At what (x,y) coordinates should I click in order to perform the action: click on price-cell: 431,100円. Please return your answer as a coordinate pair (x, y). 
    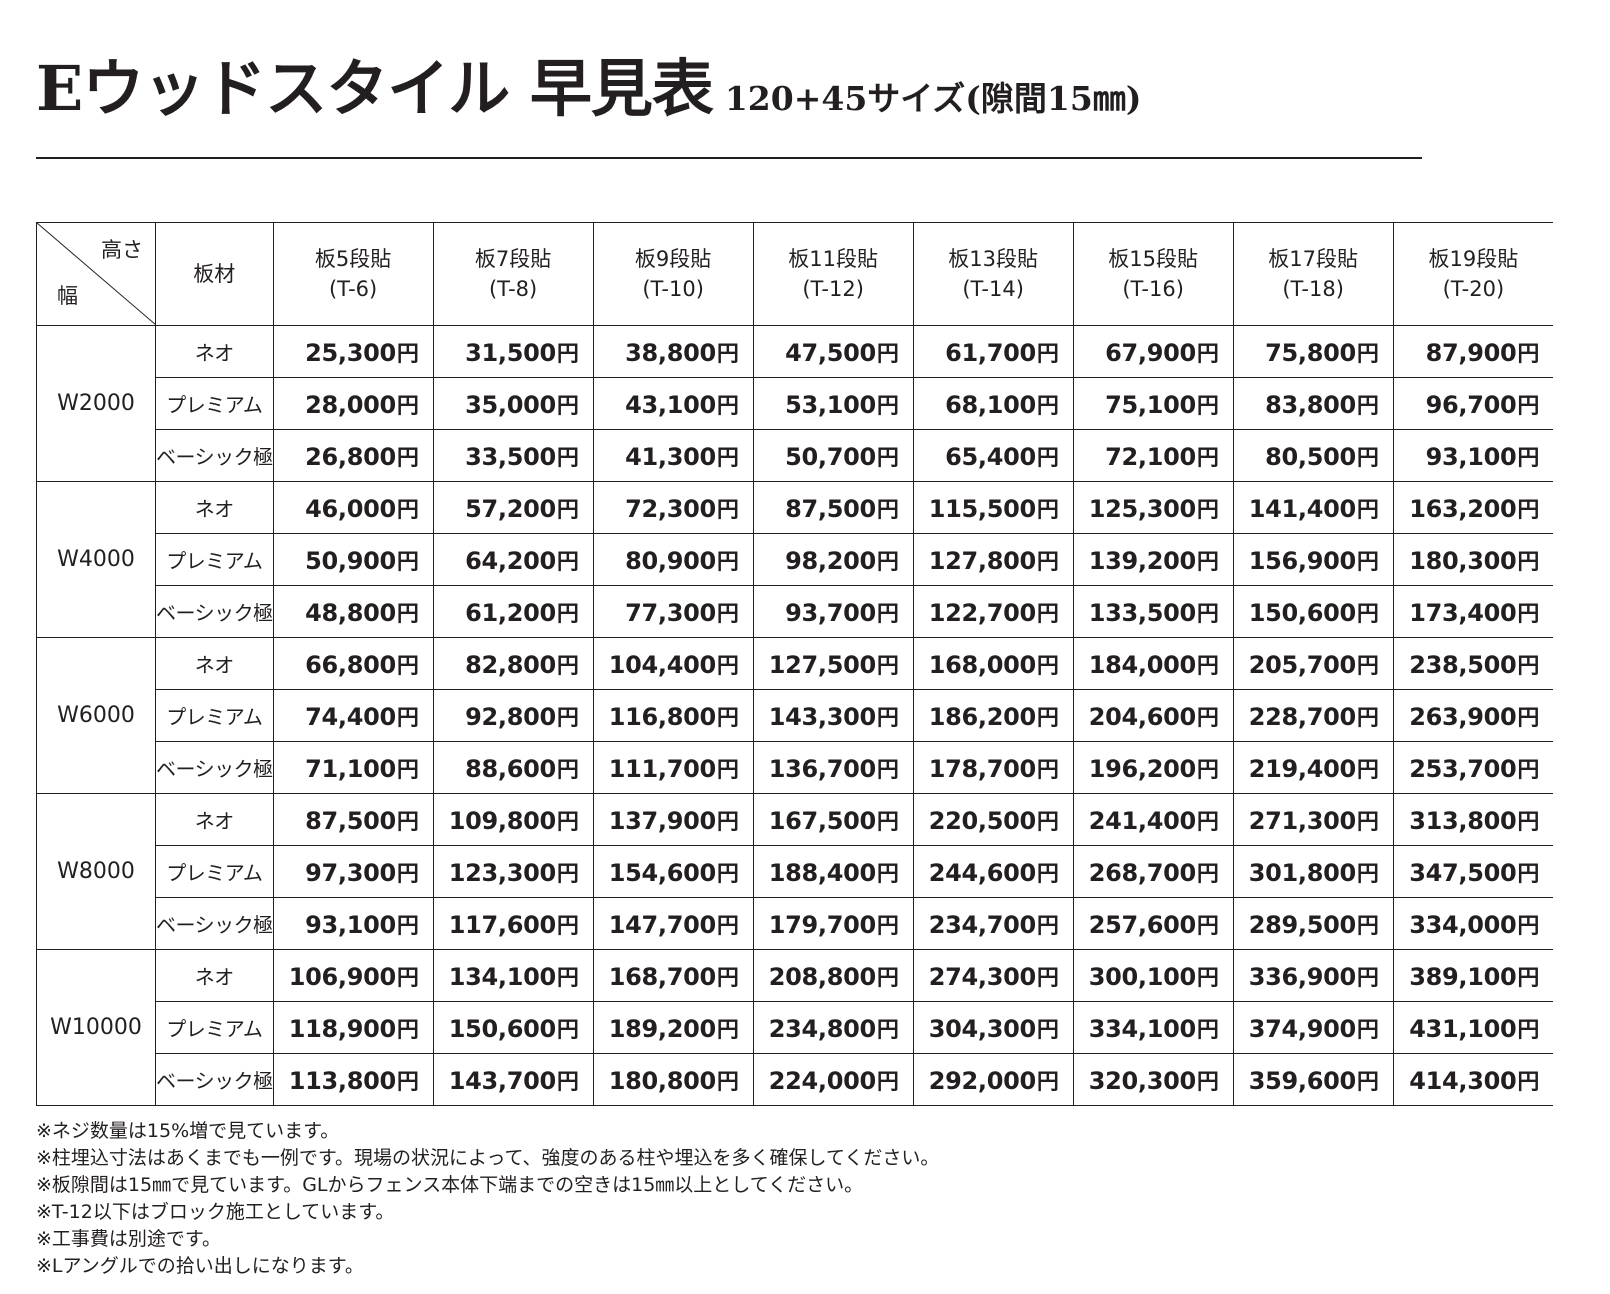
    Looking at the image, I should click on (1473, 1027).